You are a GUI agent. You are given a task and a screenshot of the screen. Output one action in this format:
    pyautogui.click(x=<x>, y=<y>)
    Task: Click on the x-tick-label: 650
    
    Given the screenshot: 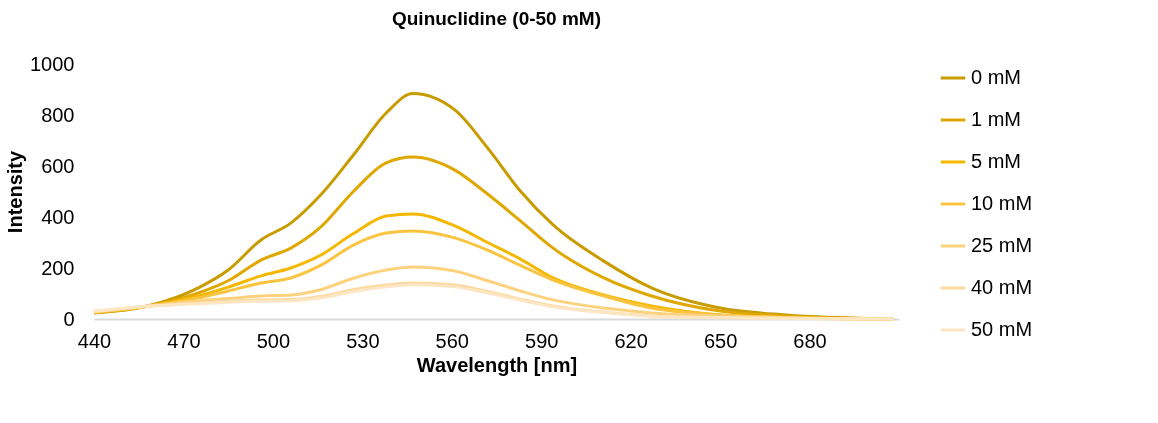 What is the action you would take?
    pyautogui.click(x=720, y=340)
    